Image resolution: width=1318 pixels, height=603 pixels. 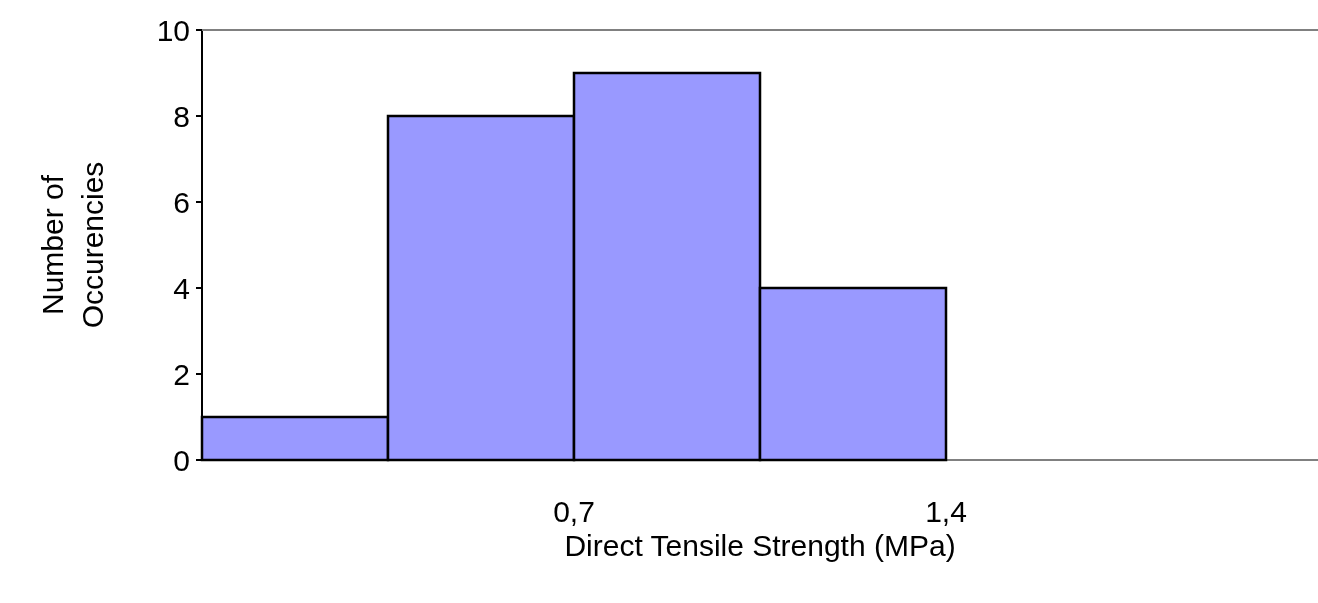 I want to click on x-tick-label: 0,7, so click(x=574, y=511).